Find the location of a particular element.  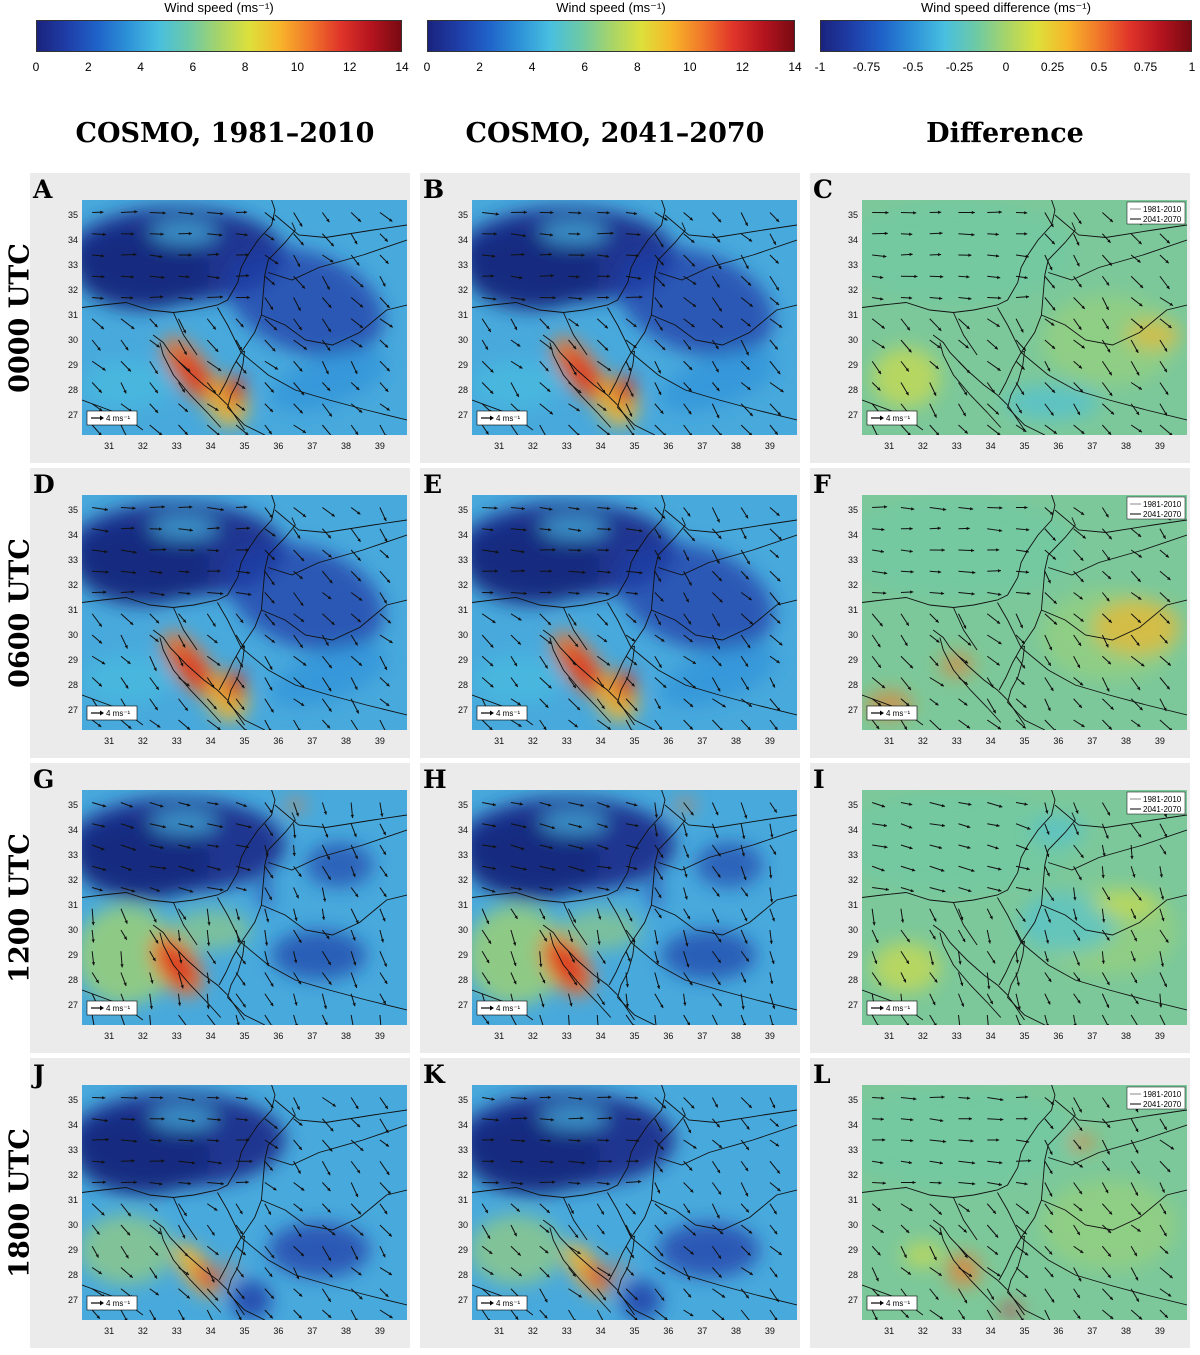

x-tick-label: 34 is located at coordinates (601, 741).